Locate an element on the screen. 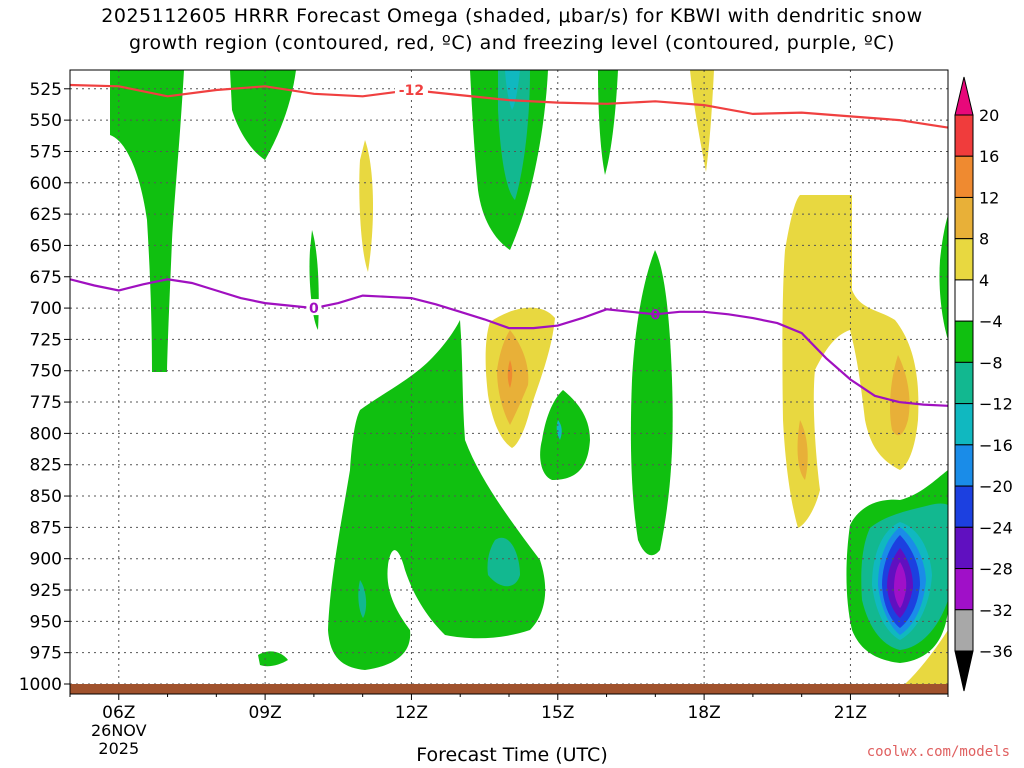 Image resolution: width=1024 pixels, height=768 pixels. y-tick-label: 825 is located at coordinates (46, 466).